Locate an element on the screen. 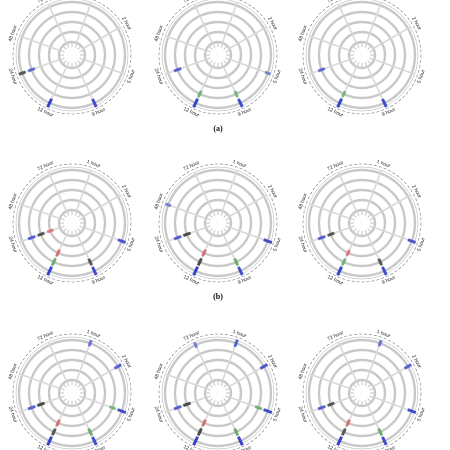 The image size is (450, 450). mark-9-hour-black is located at coordinates (90, 262).